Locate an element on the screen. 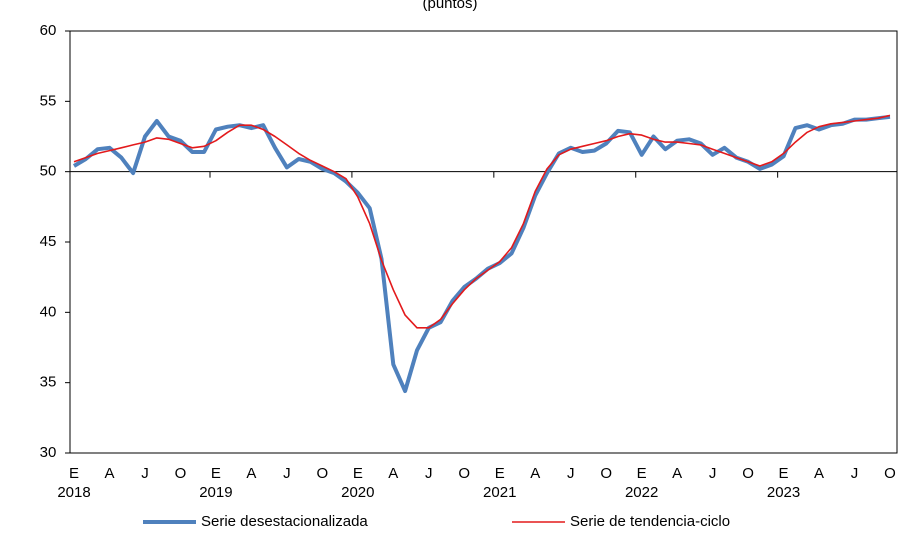 Image resolution: width=905 pixels, height=540 pixels. y-tick-label: 55 is located at coordinates (48, 100).